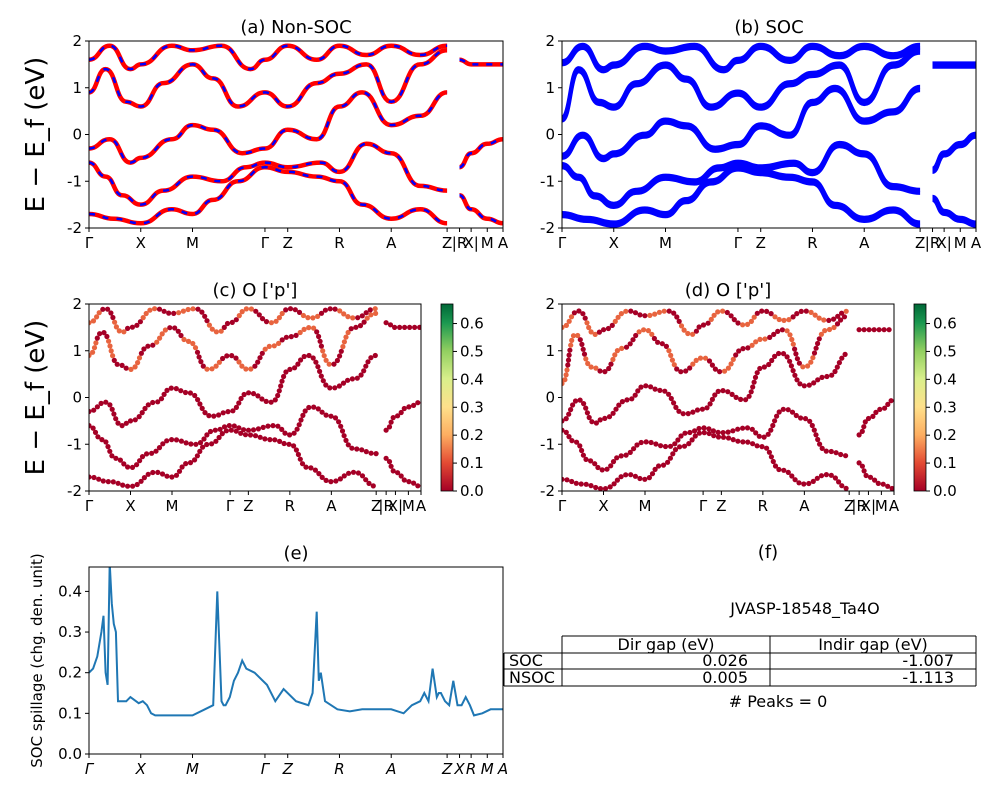  I want to click on panel-d-colorbar, so click(920, 397).